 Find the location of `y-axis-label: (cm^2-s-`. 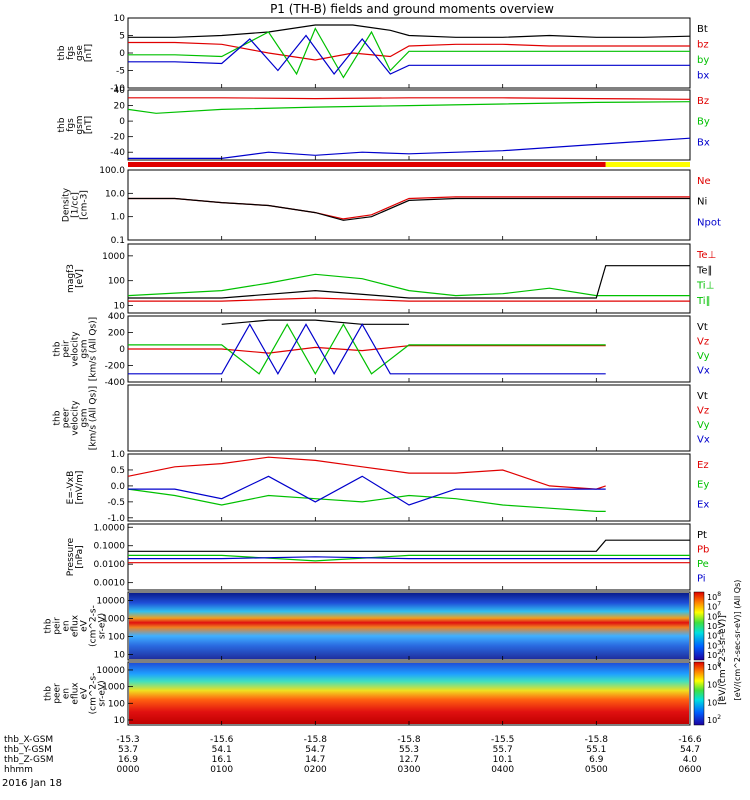

y-axis-label: (cm^2-s- is located at coordinates (94, 694).